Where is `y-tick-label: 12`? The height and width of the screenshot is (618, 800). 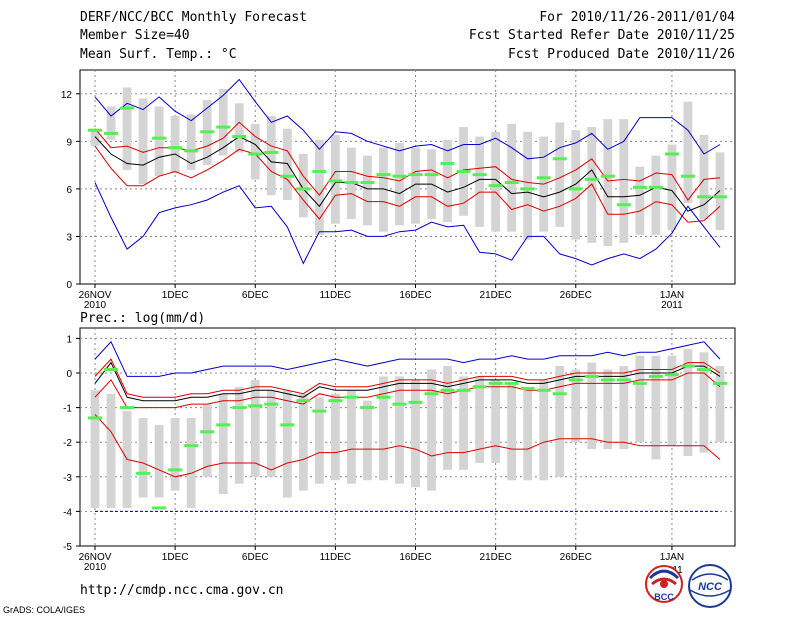
y-tick-label: 12 is located at coordinates (67, 95).